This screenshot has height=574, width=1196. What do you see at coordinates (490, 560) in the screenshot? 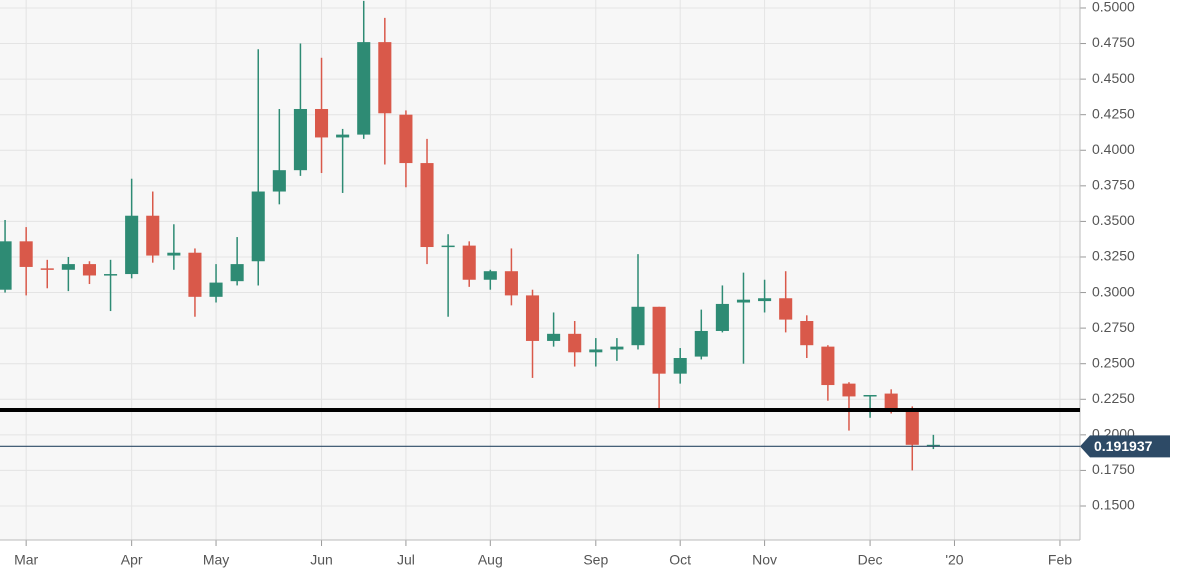
I see `x-tick-label: Aug` at bounding box center [490, 560].